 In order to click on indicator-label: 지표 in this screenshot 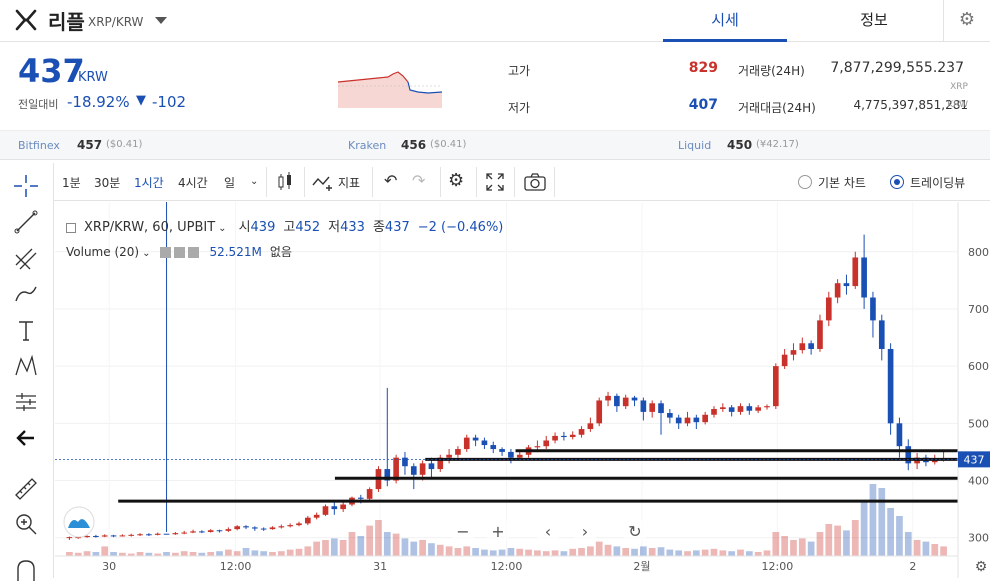, I will do `click(349, 183)`.